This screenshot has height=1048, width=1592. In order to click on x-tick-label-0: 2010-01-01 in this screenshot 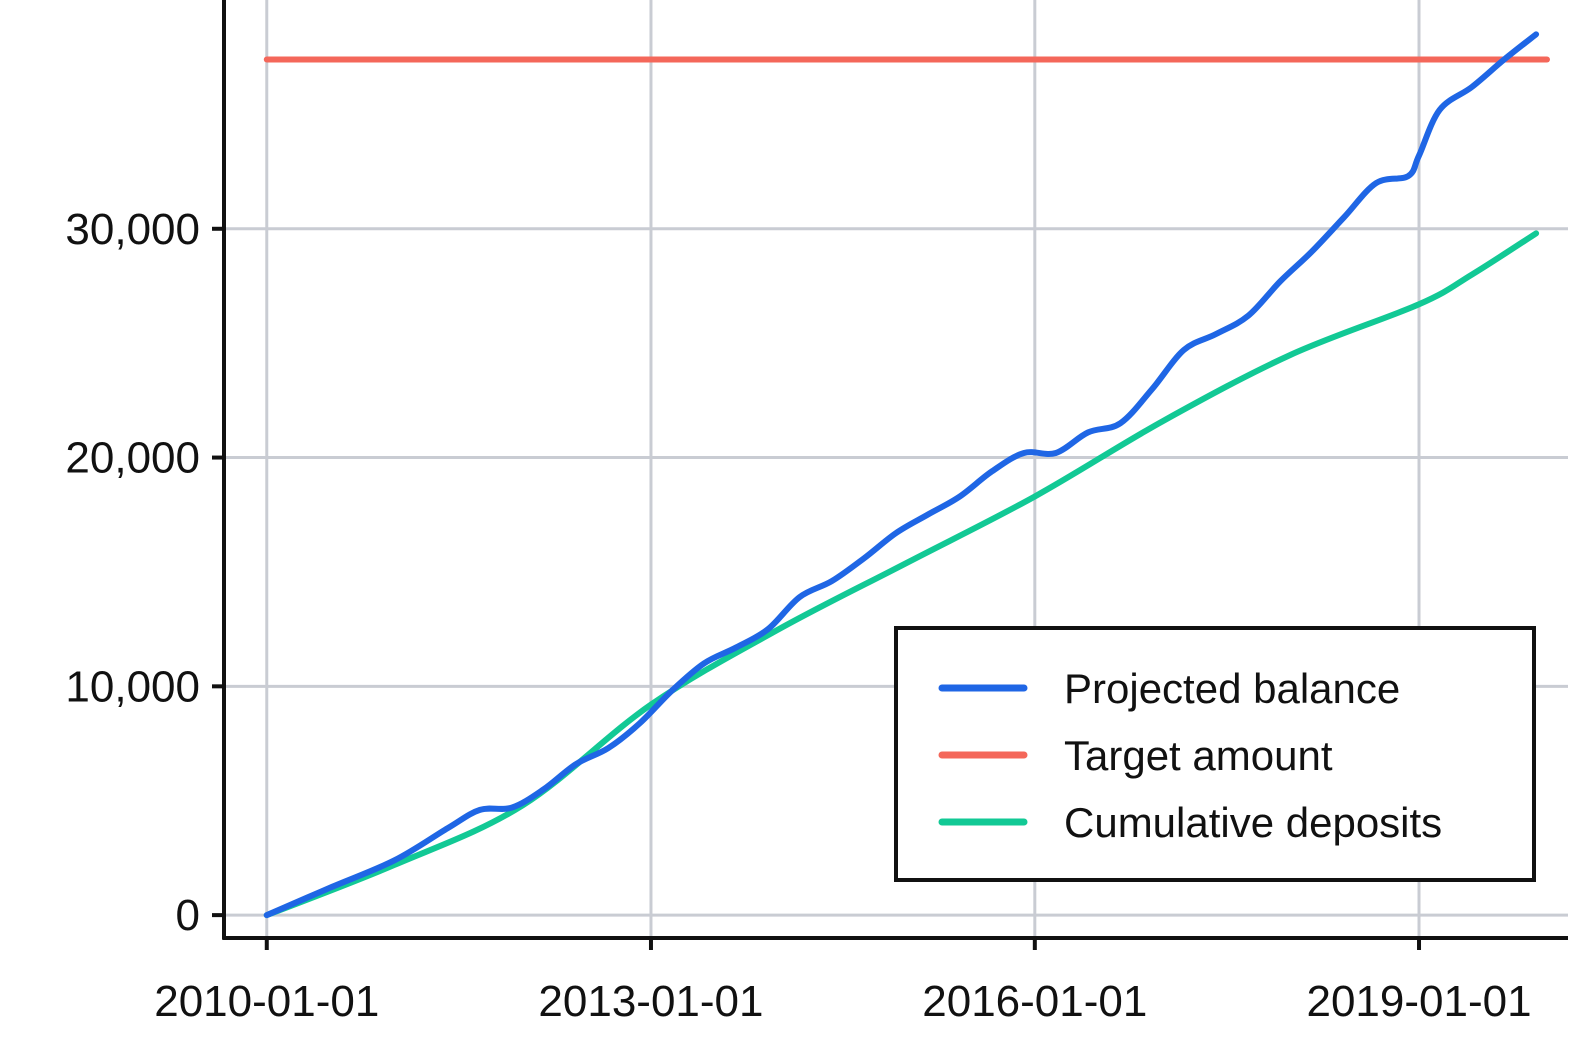, I will do `click(266, 1001)`.